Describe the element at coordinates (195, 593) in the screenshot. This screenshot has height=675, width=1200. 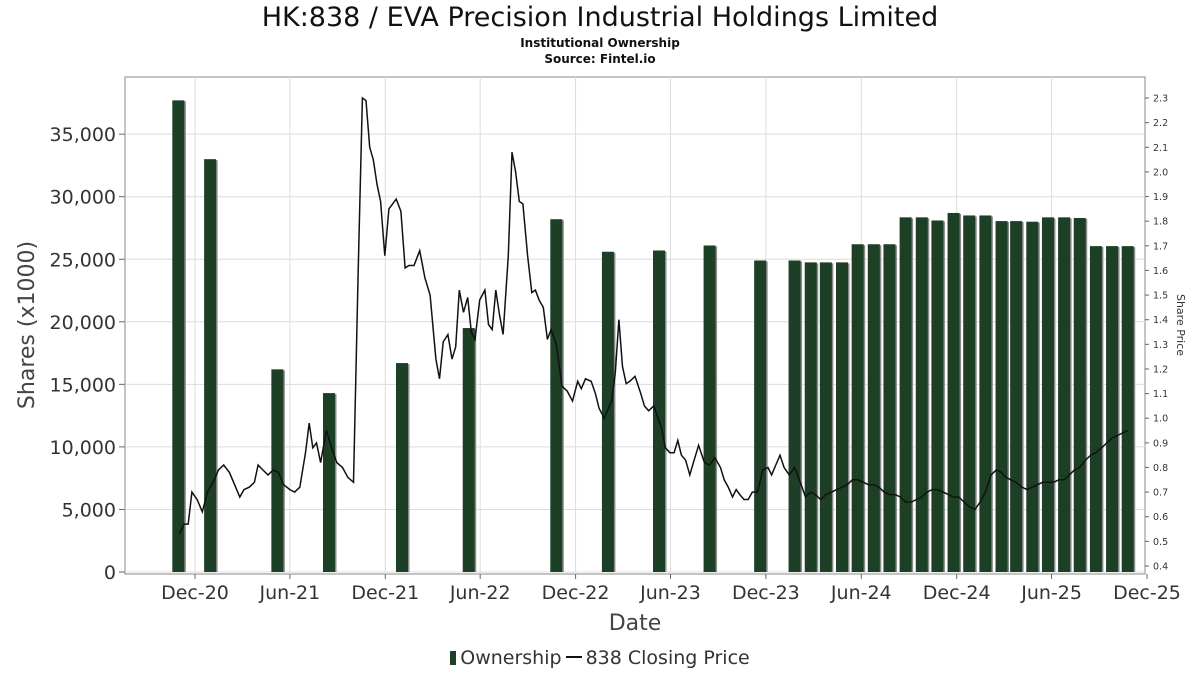
I see `x-tick-label: Dec-20` at that location.